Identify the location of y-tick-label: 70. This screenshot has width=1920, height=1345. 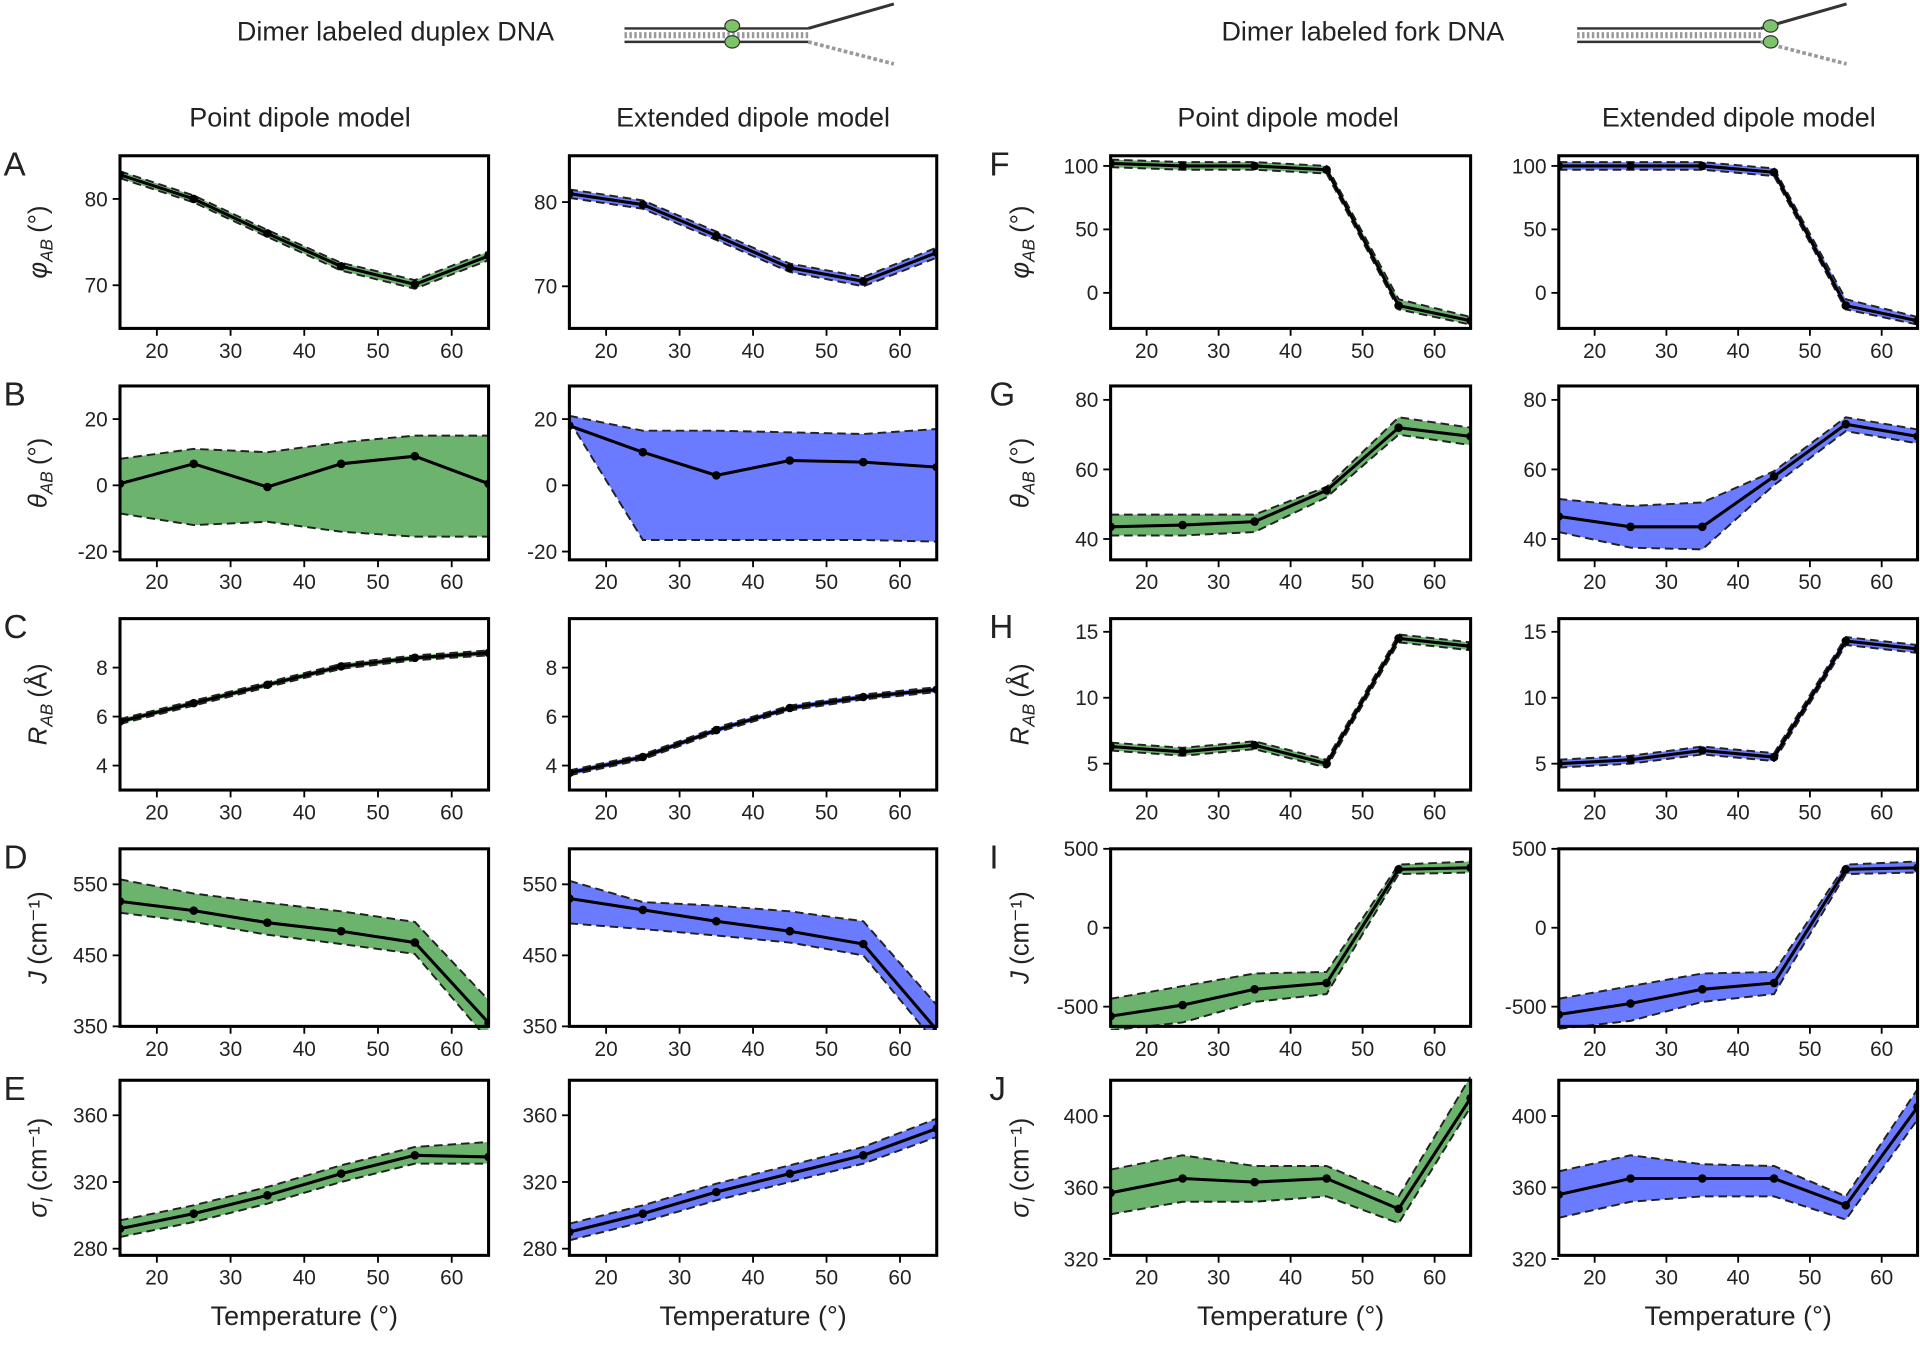
(545, 287).